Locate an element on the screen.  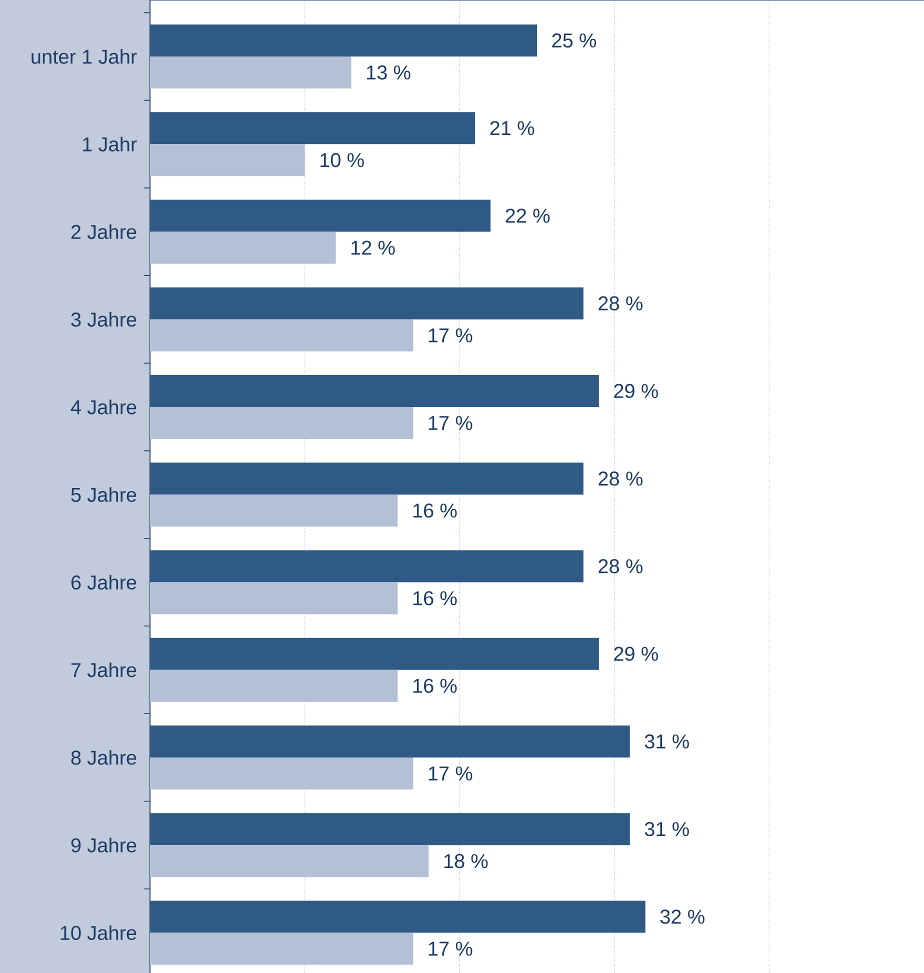
data-label: 32 % is located at coordinates (682, 917).